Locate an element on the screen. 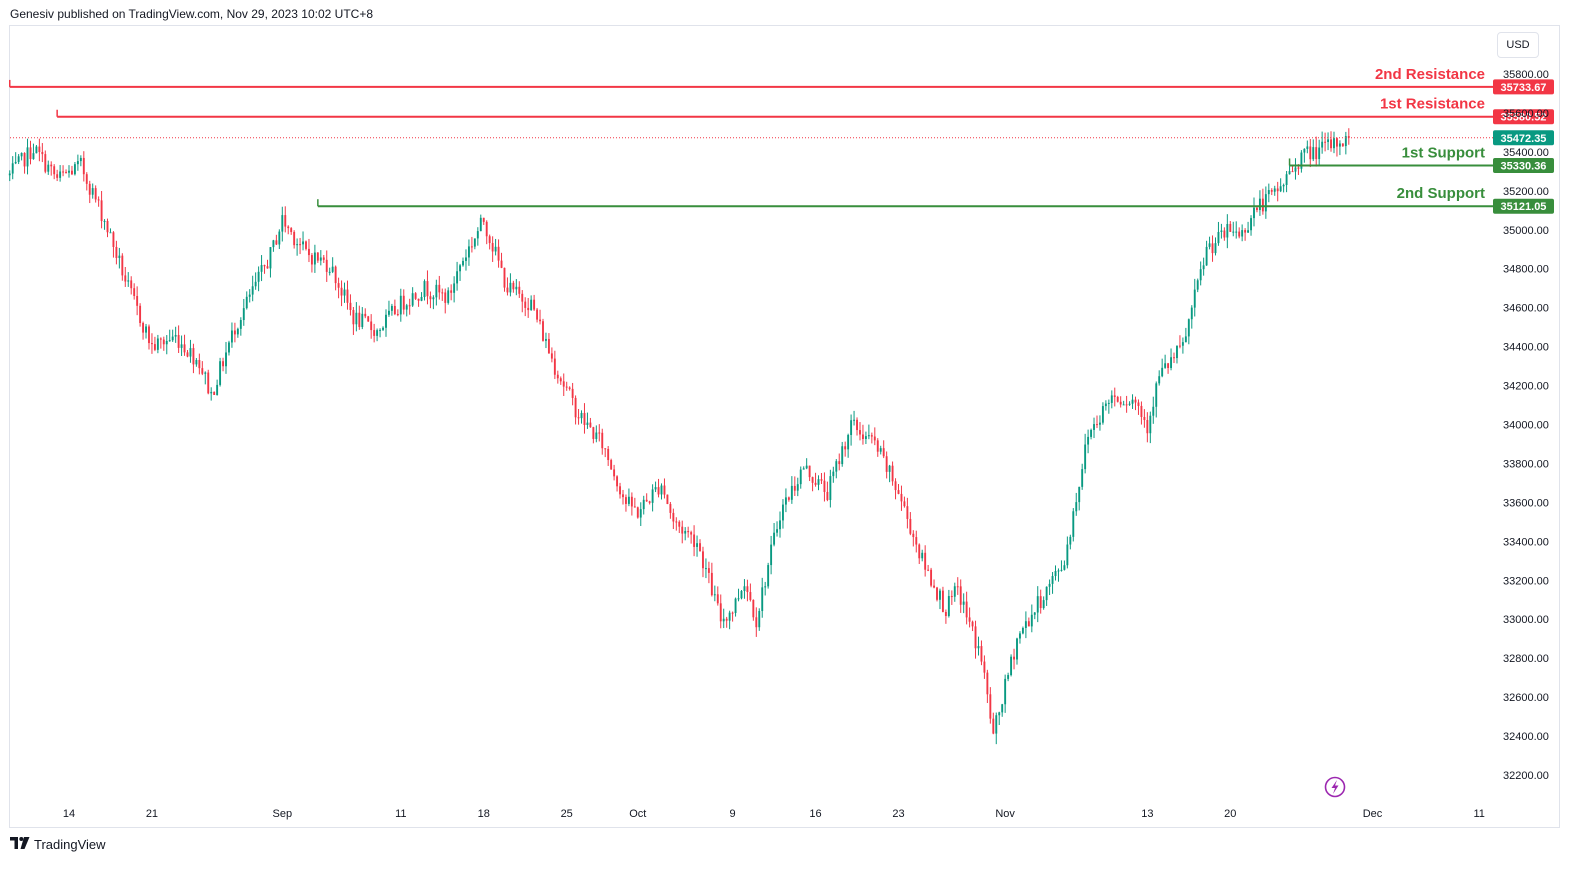  x-tick-label: 14 is located at coordinates (69, 814).